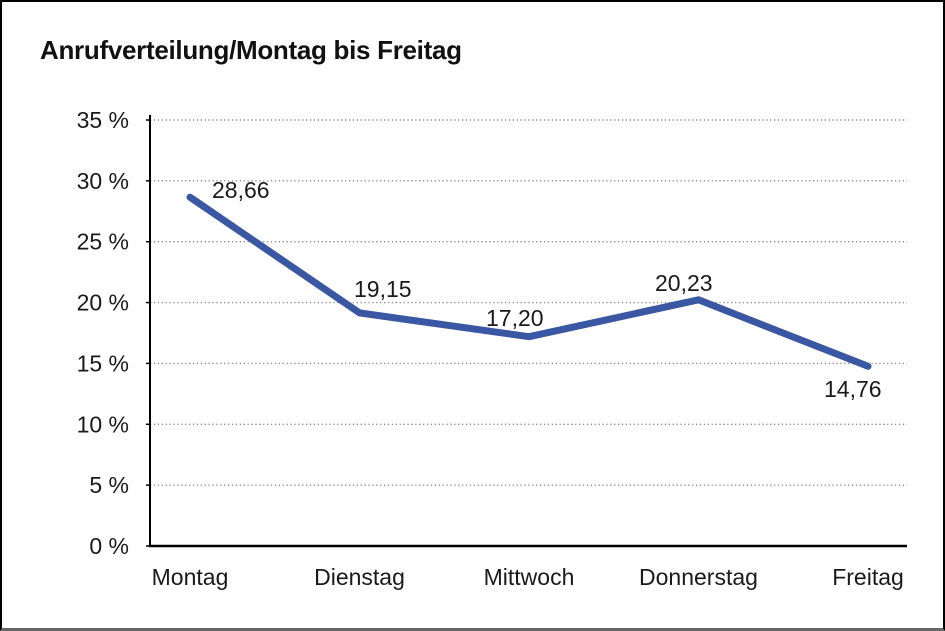  What do you see at coordinates (109, 546) in the screenshot?
I see `y-tick-label: 0 %` at bounding box center [109, 546].